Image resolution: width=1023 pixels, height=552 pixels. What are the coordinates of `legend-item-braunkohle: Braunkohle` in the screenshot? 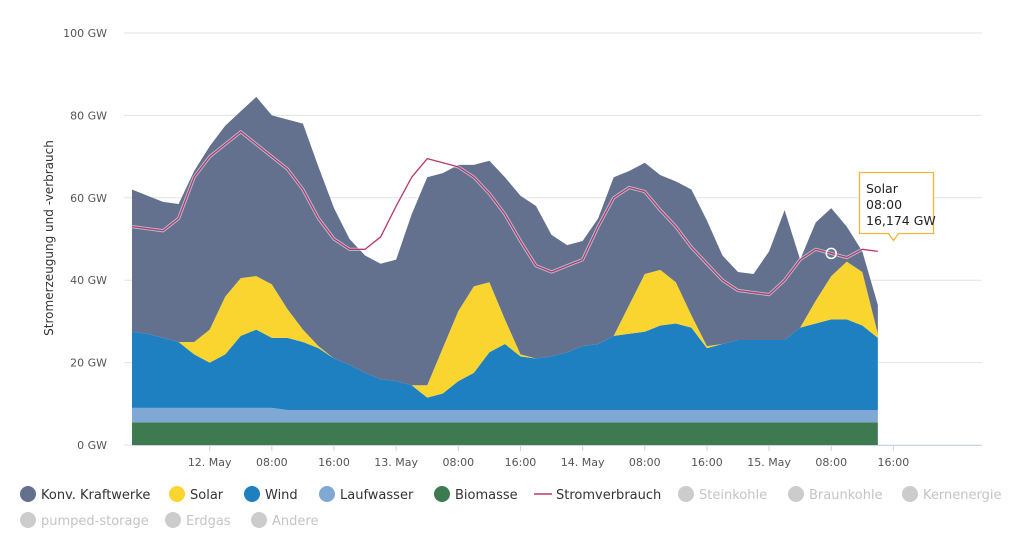 It's located at (835, 494).